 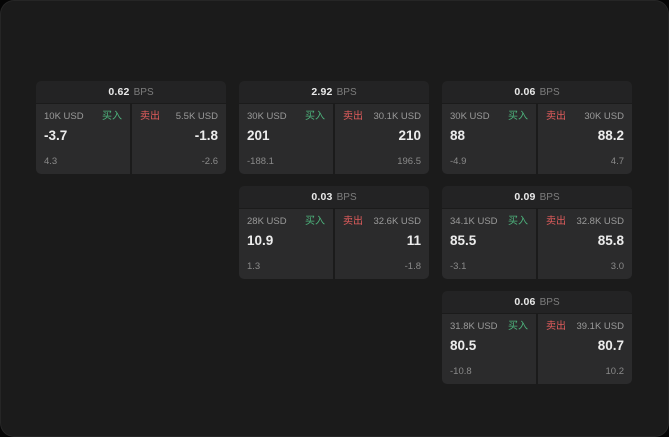 I want to click on sell-price: 85.8, so click(x=610, y=240).